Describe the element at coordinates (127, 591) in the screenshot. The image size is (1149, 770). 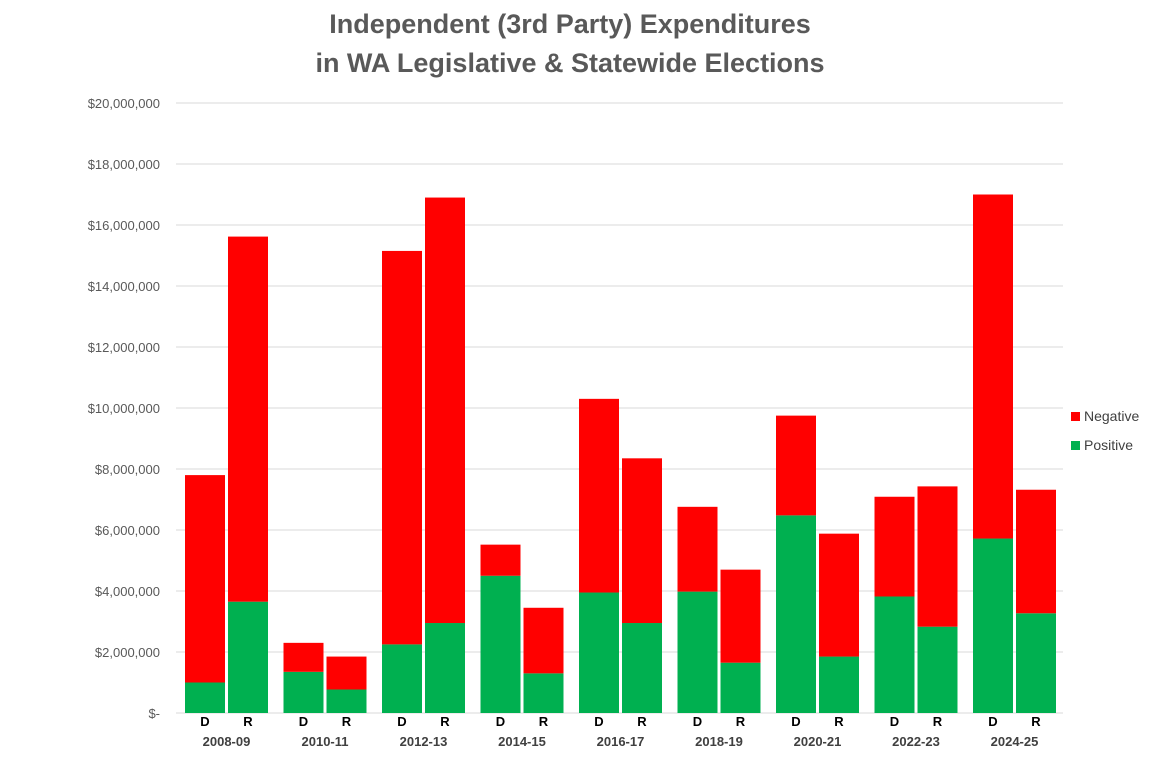
I see `y-tick-label: $4,000,000` at that location.